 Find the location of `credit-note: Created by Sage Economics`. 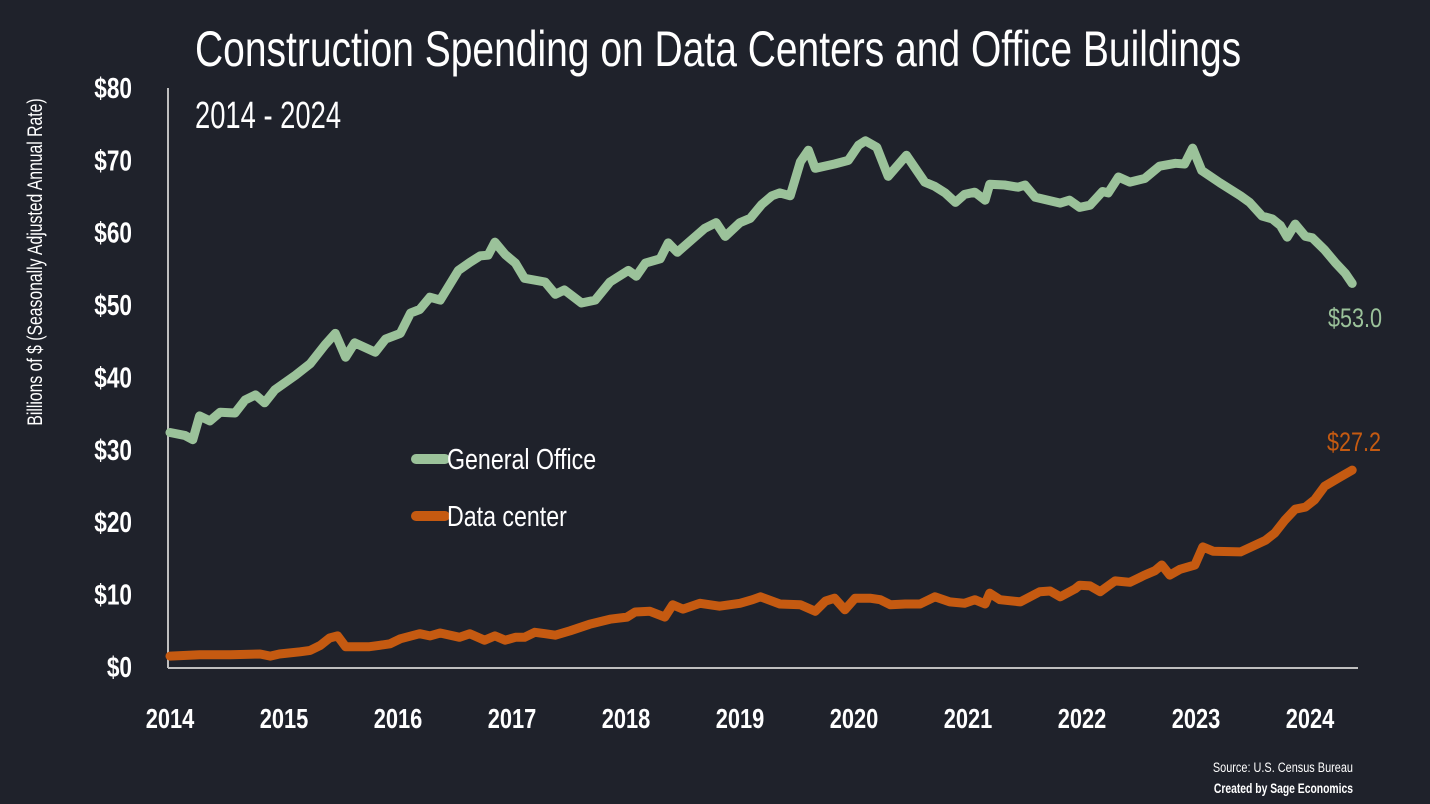

credit-note: Created by Sage Economics is located at coordinates (1283, 788).